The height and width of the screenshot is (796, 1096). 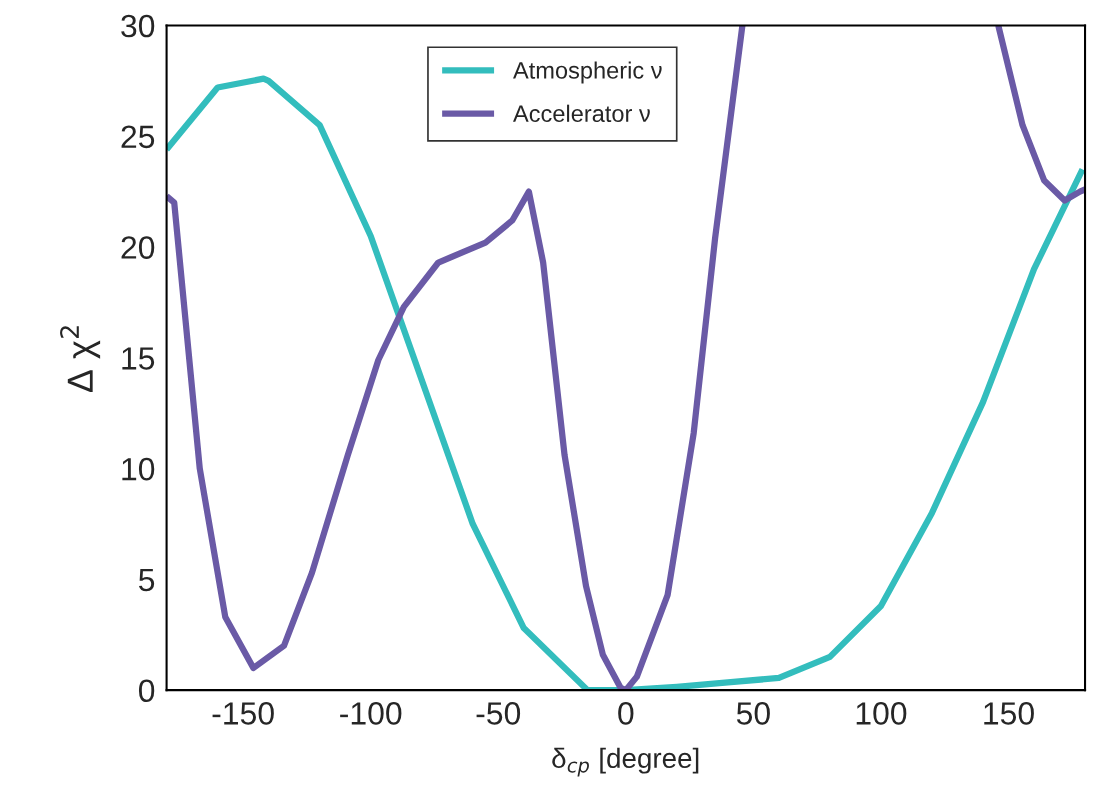 I want to click on y-tick-label: 5, so click(x=146, y=580).